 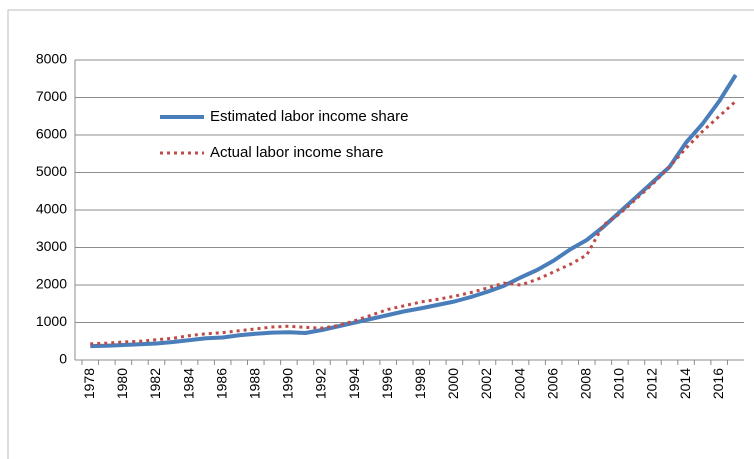 I want to click on x-tick-label: 2010, so click(x=619, y=383).